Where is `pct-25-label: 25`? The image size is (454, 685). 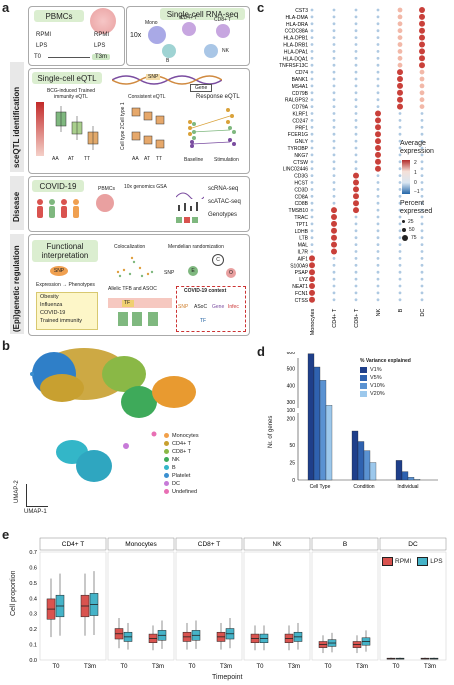
pct-25-label: 25 is located at coordinates (411, 222).